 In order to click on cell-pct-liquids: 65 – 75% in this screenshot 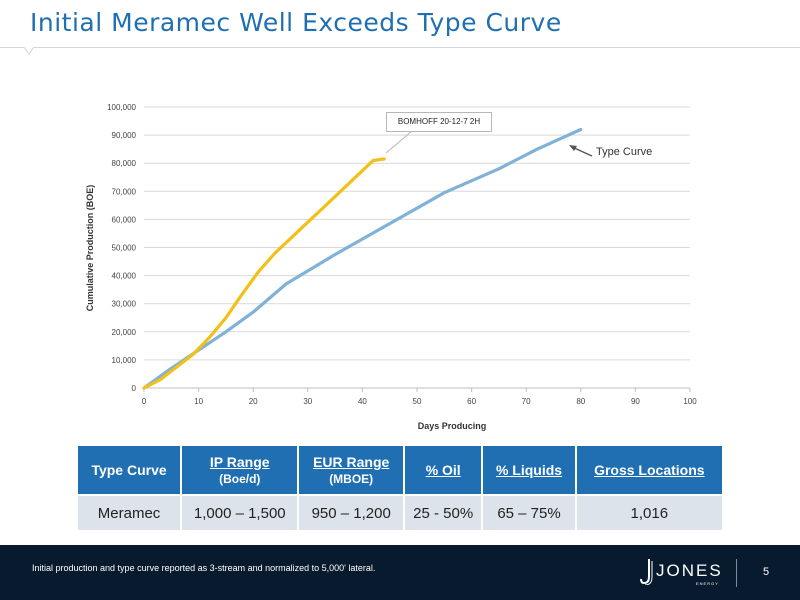, I will do `click(529, 512)`.